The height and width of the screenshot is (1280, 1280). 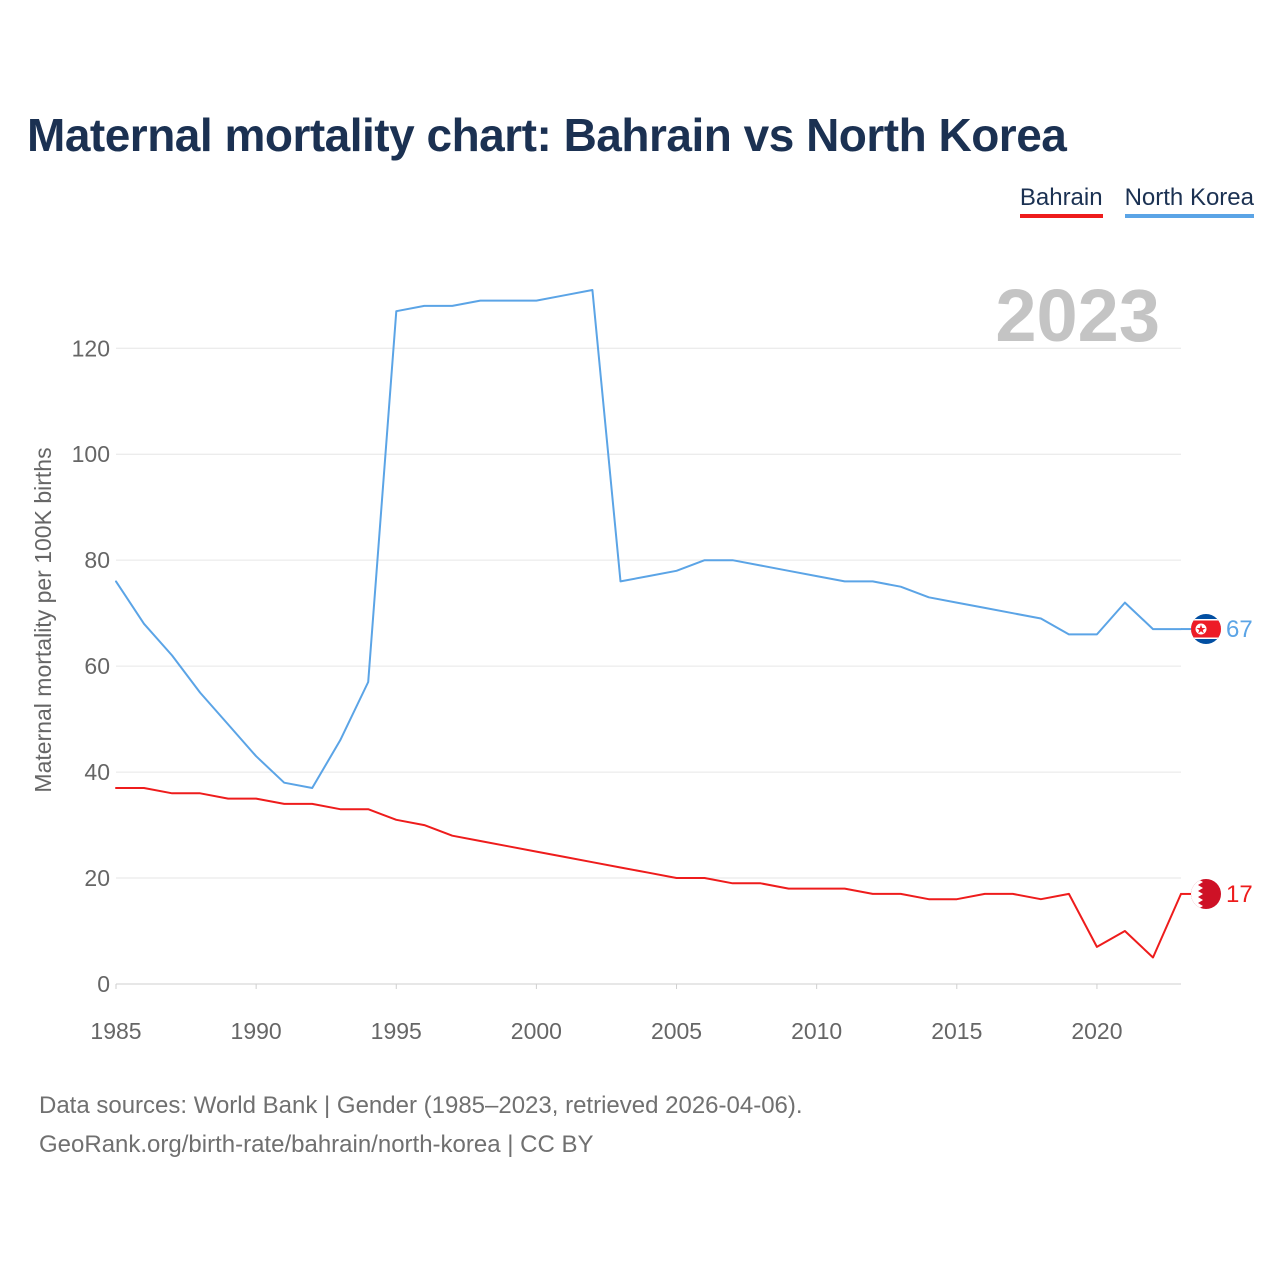 I want to click on x-tick-label: 1985, so click(x=115, y=1031).